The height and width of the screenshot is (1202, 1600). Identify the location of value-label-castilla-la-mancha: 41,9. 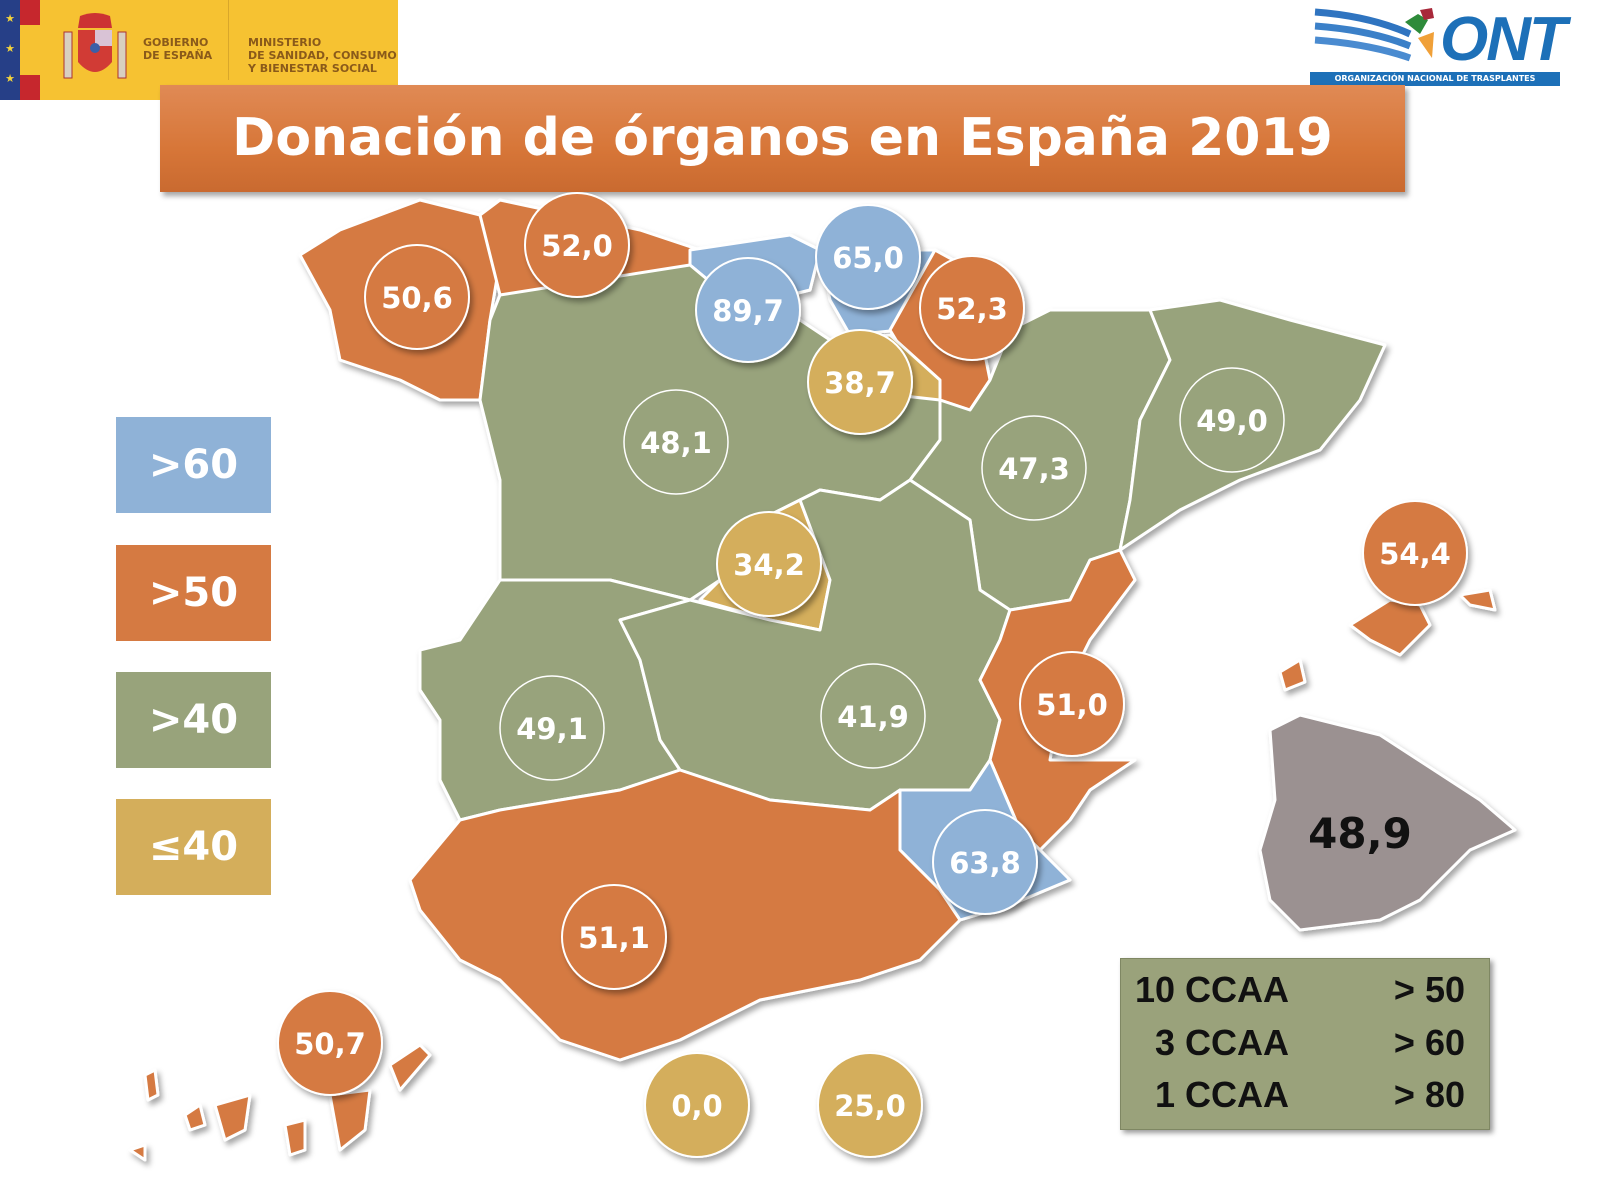
(873, 717).